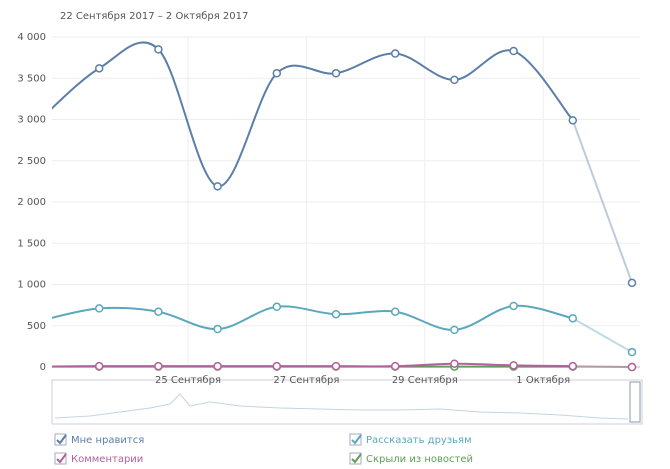  Describe the element at coordinates (419, 459) in the screenshot. I see `legend-label: Скрыли из новостей` at that location.